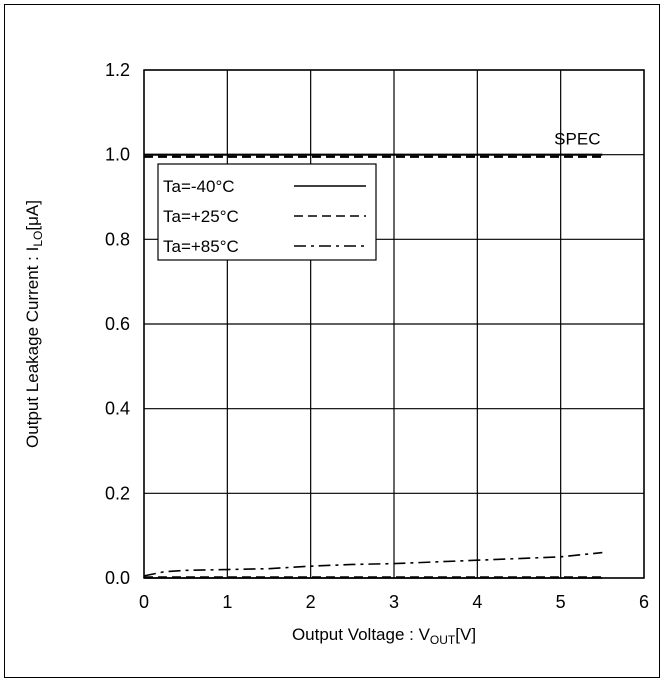 This screenshot has width=666, height=684. I want to click on legend-entry-label: Ta=+85°C, so click(201, 246).